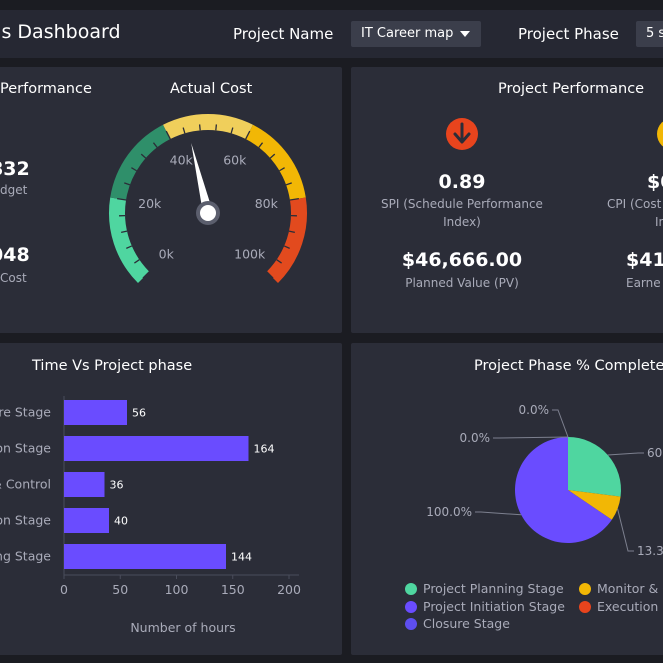 The image size is (663, 663). What do you see at coordinates (462, 182) in the screenshot?
I see `spi-value: 0.89` at bounding box center [462, 182].